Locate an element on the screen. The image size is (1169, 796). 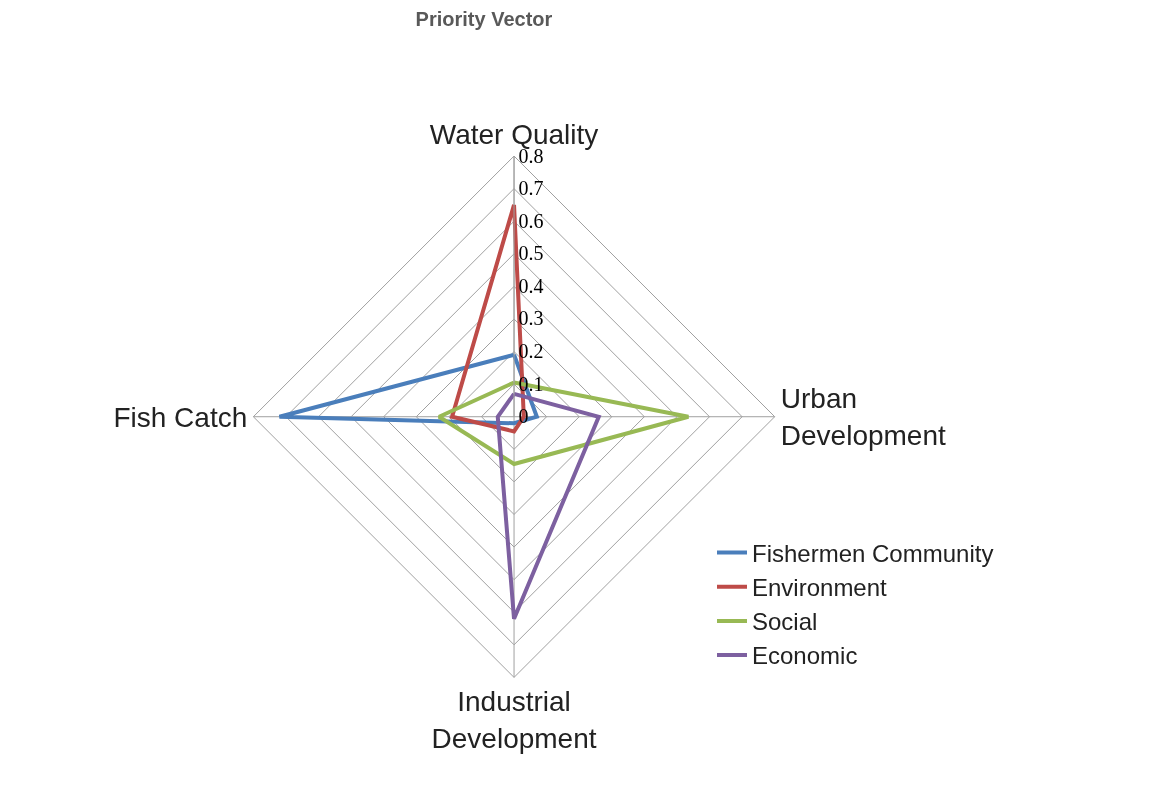
legend-label: Economic is located at coordinates (805, 656).